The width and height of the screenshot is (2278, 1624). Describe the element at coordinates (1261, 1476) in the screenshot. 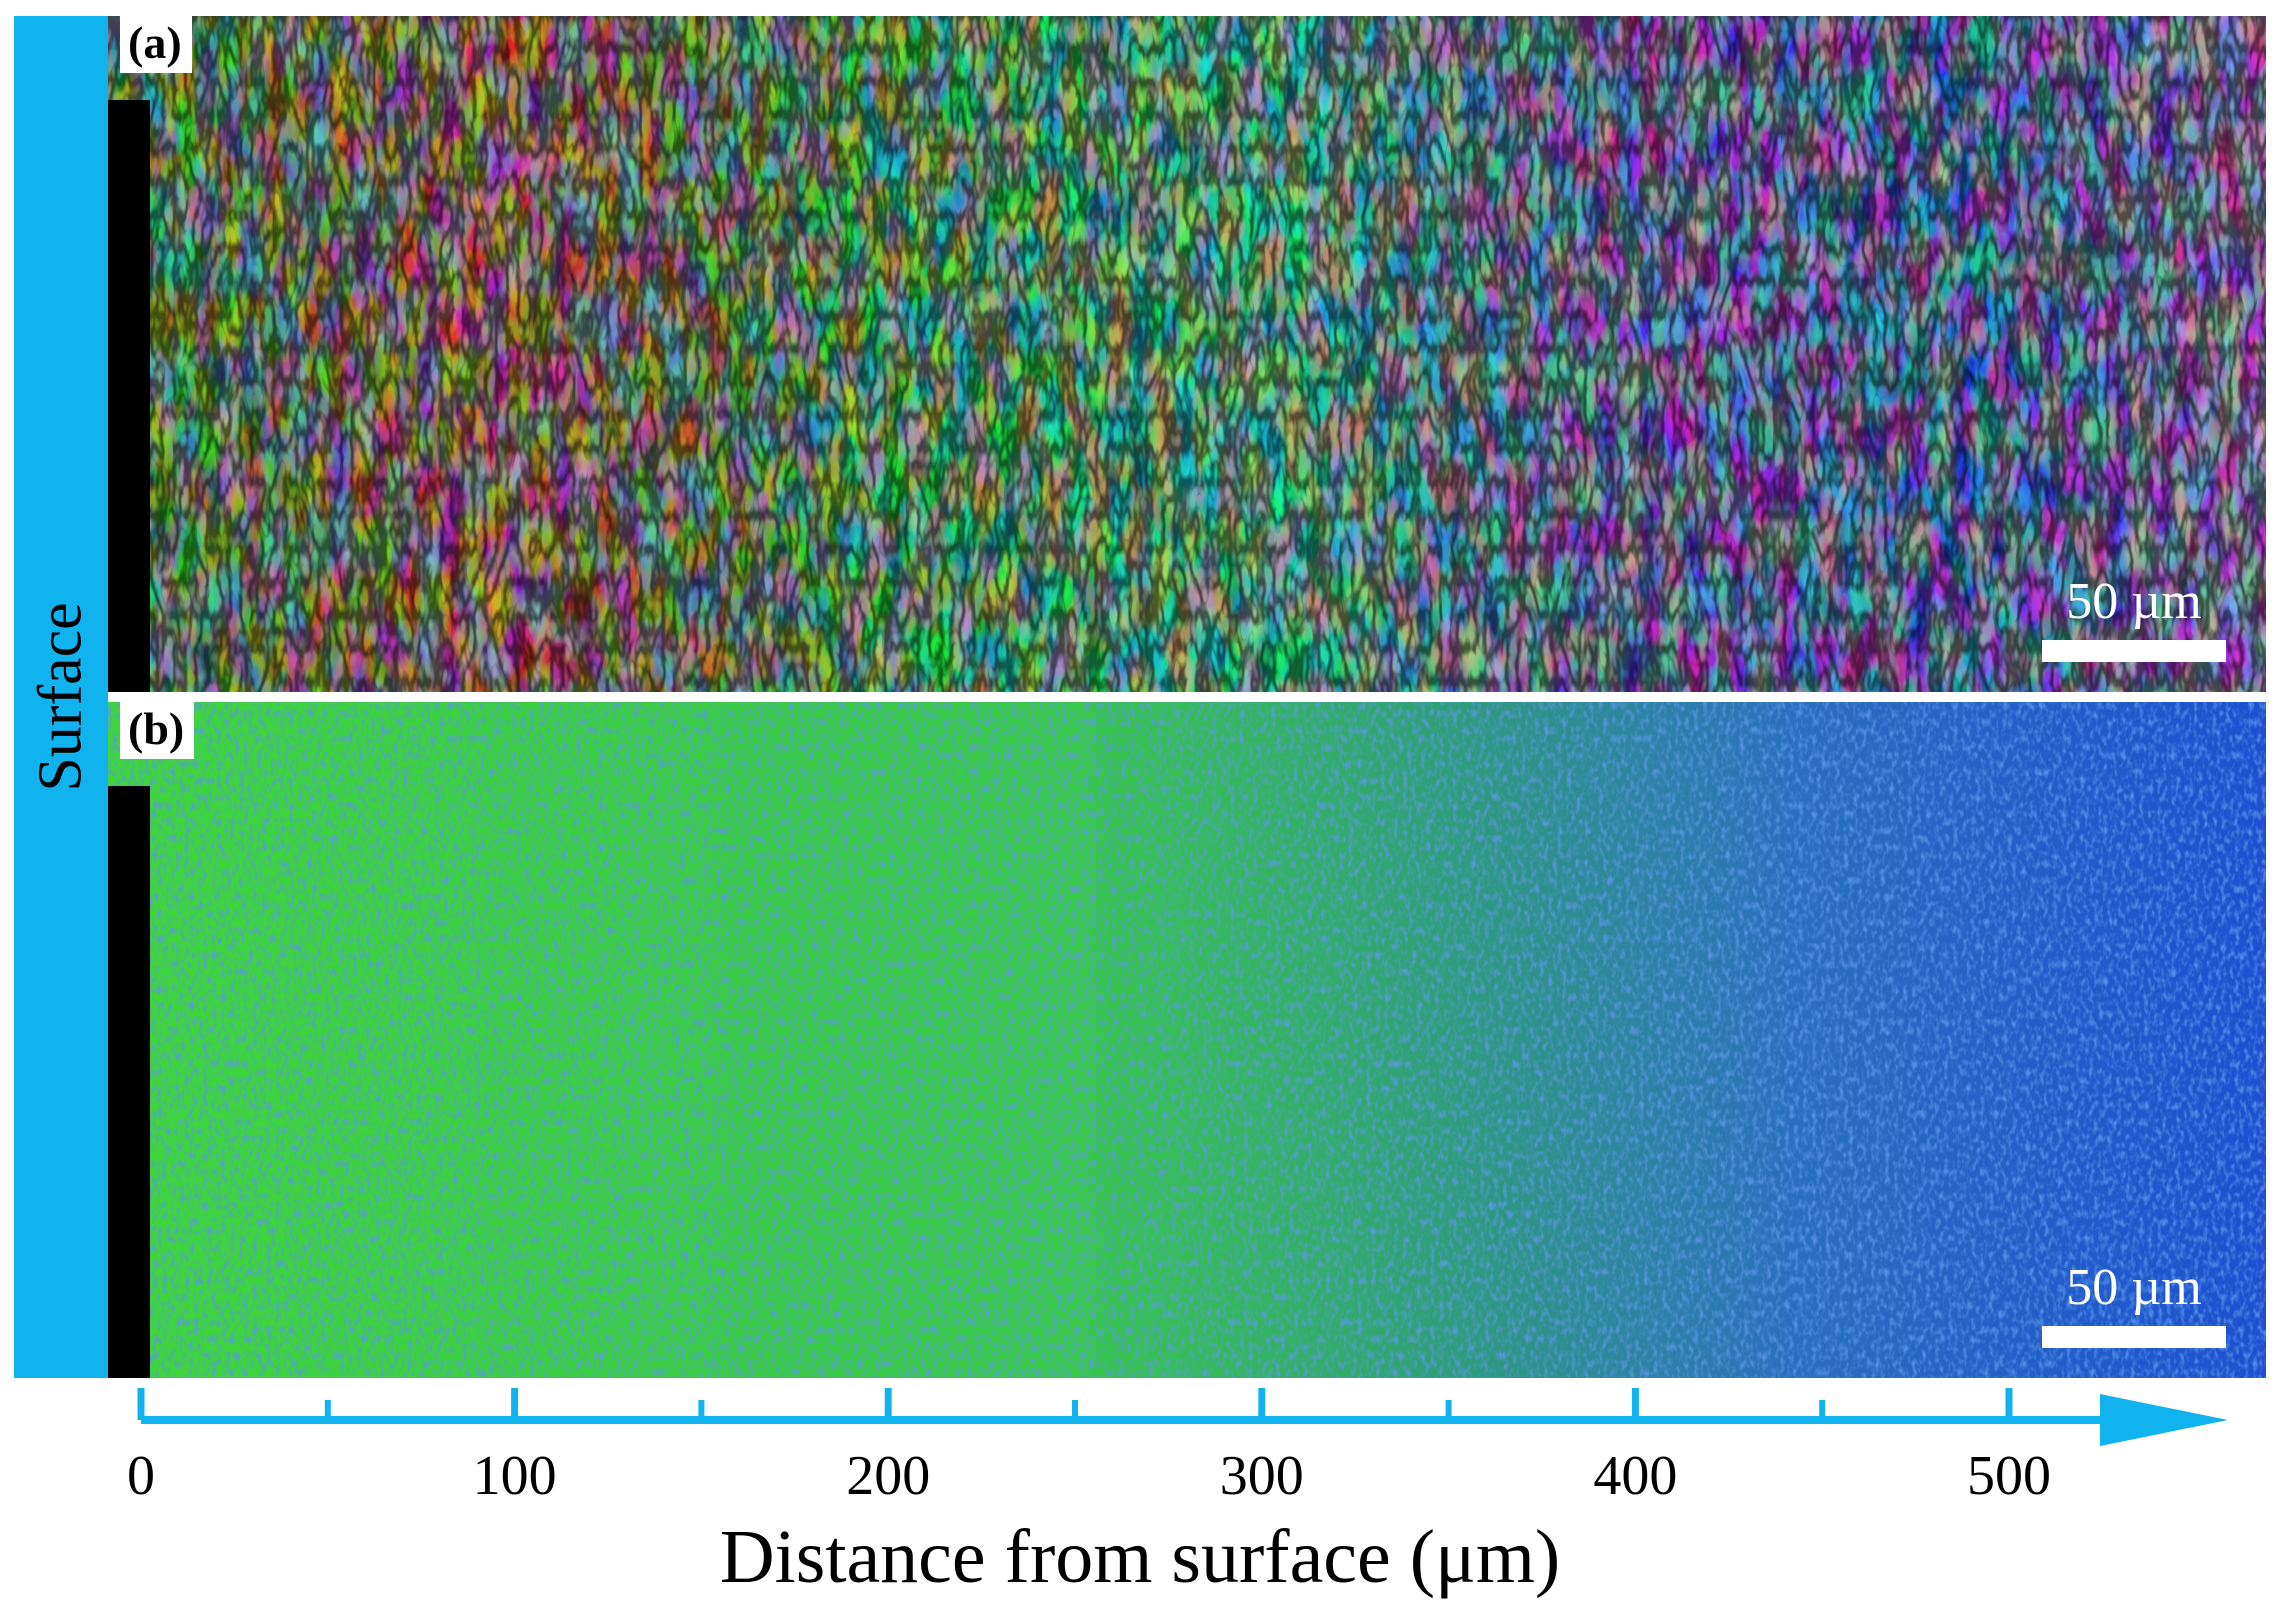

I see `tick-label: 300` at that location.